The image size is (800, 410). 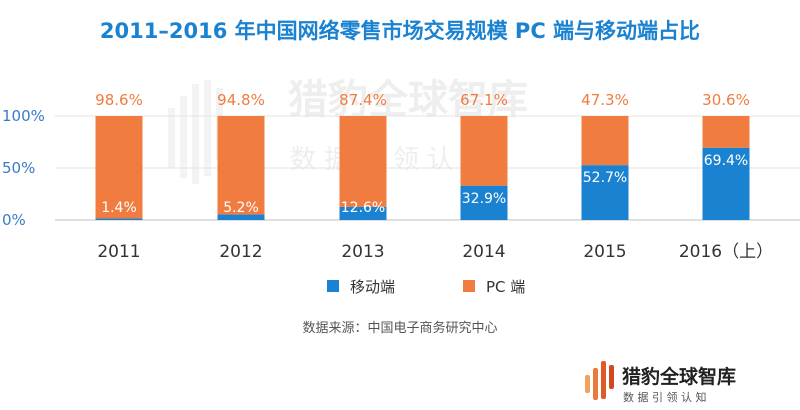 I want to click on data-label-pc: 67.1%, so click(x=484, y=100).